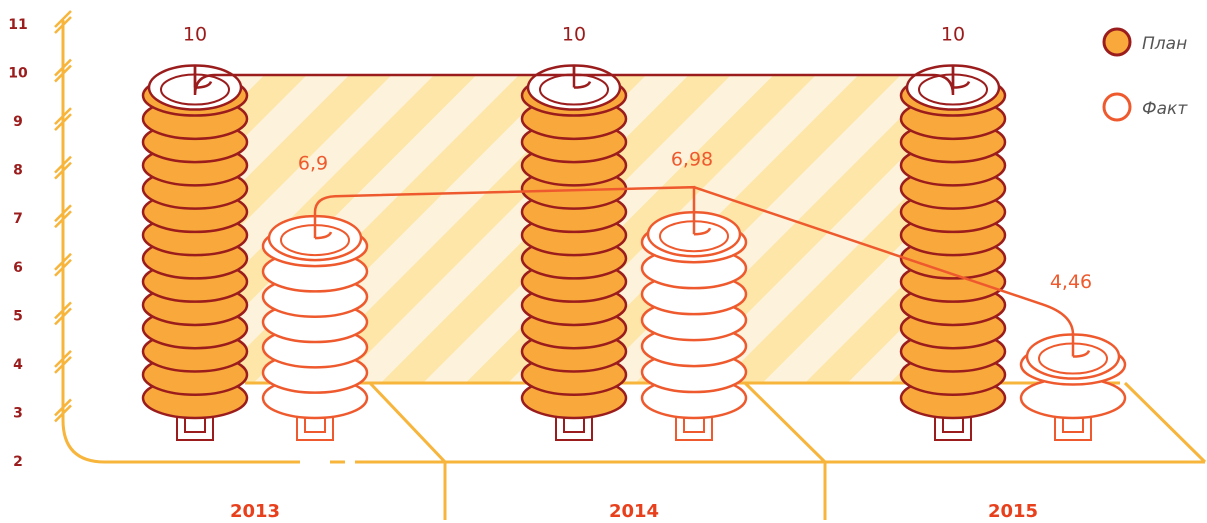 The width and height of the screenshot is (1207, 523). Describe the element at coordinates (18, 122) in the screenshot. I see `y-tick-label: 9` at that location.